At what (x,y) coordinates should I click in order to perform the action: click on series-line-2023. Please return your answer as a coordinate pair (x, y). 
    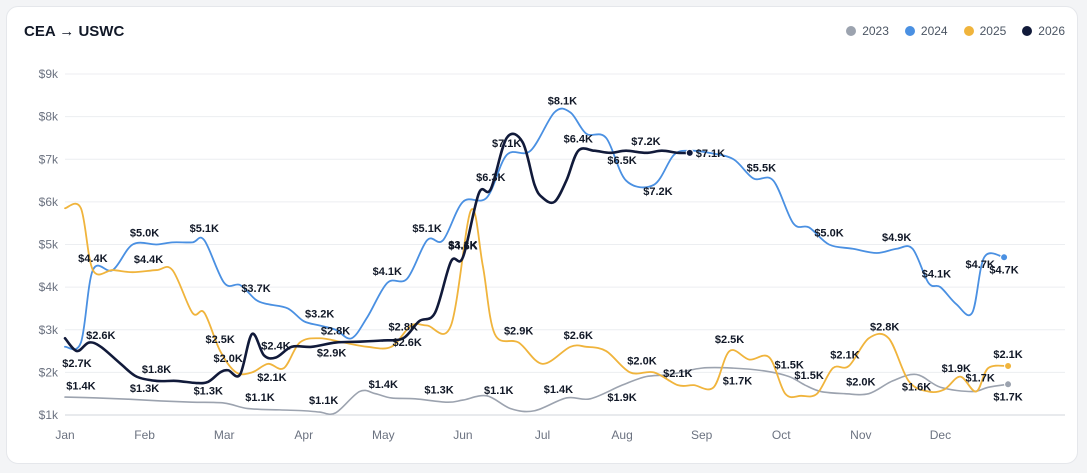
    Looking at the image, I should click on (536, 391).